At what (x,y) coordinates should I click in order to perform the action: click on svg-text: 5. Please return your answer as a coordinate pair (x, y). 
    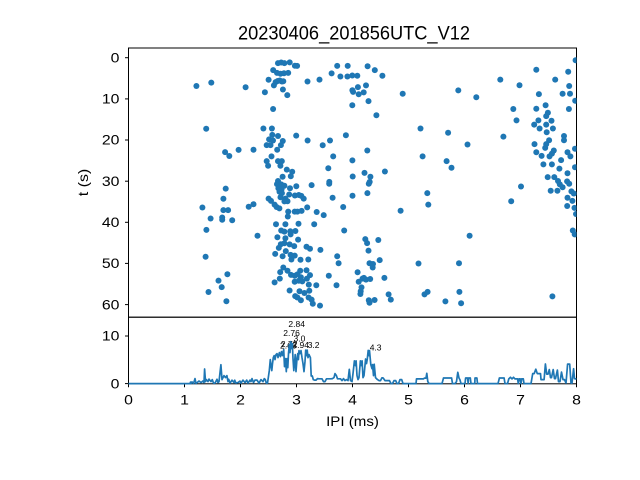
    Looking at the image, I should click on (408, 400).